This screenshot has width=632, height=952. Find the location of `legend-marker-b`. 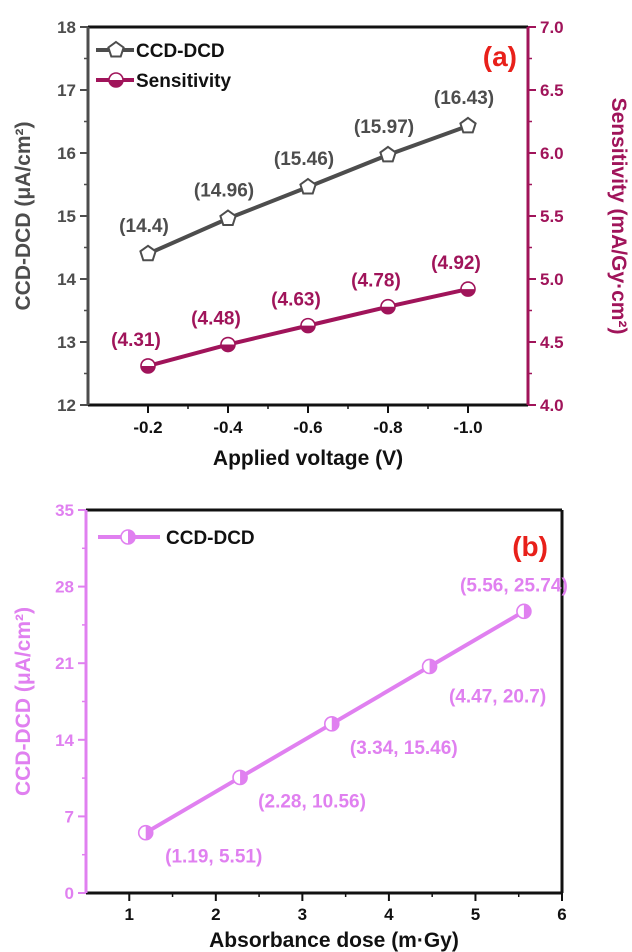

legend-marker-b is located at coordinates (128, 537).